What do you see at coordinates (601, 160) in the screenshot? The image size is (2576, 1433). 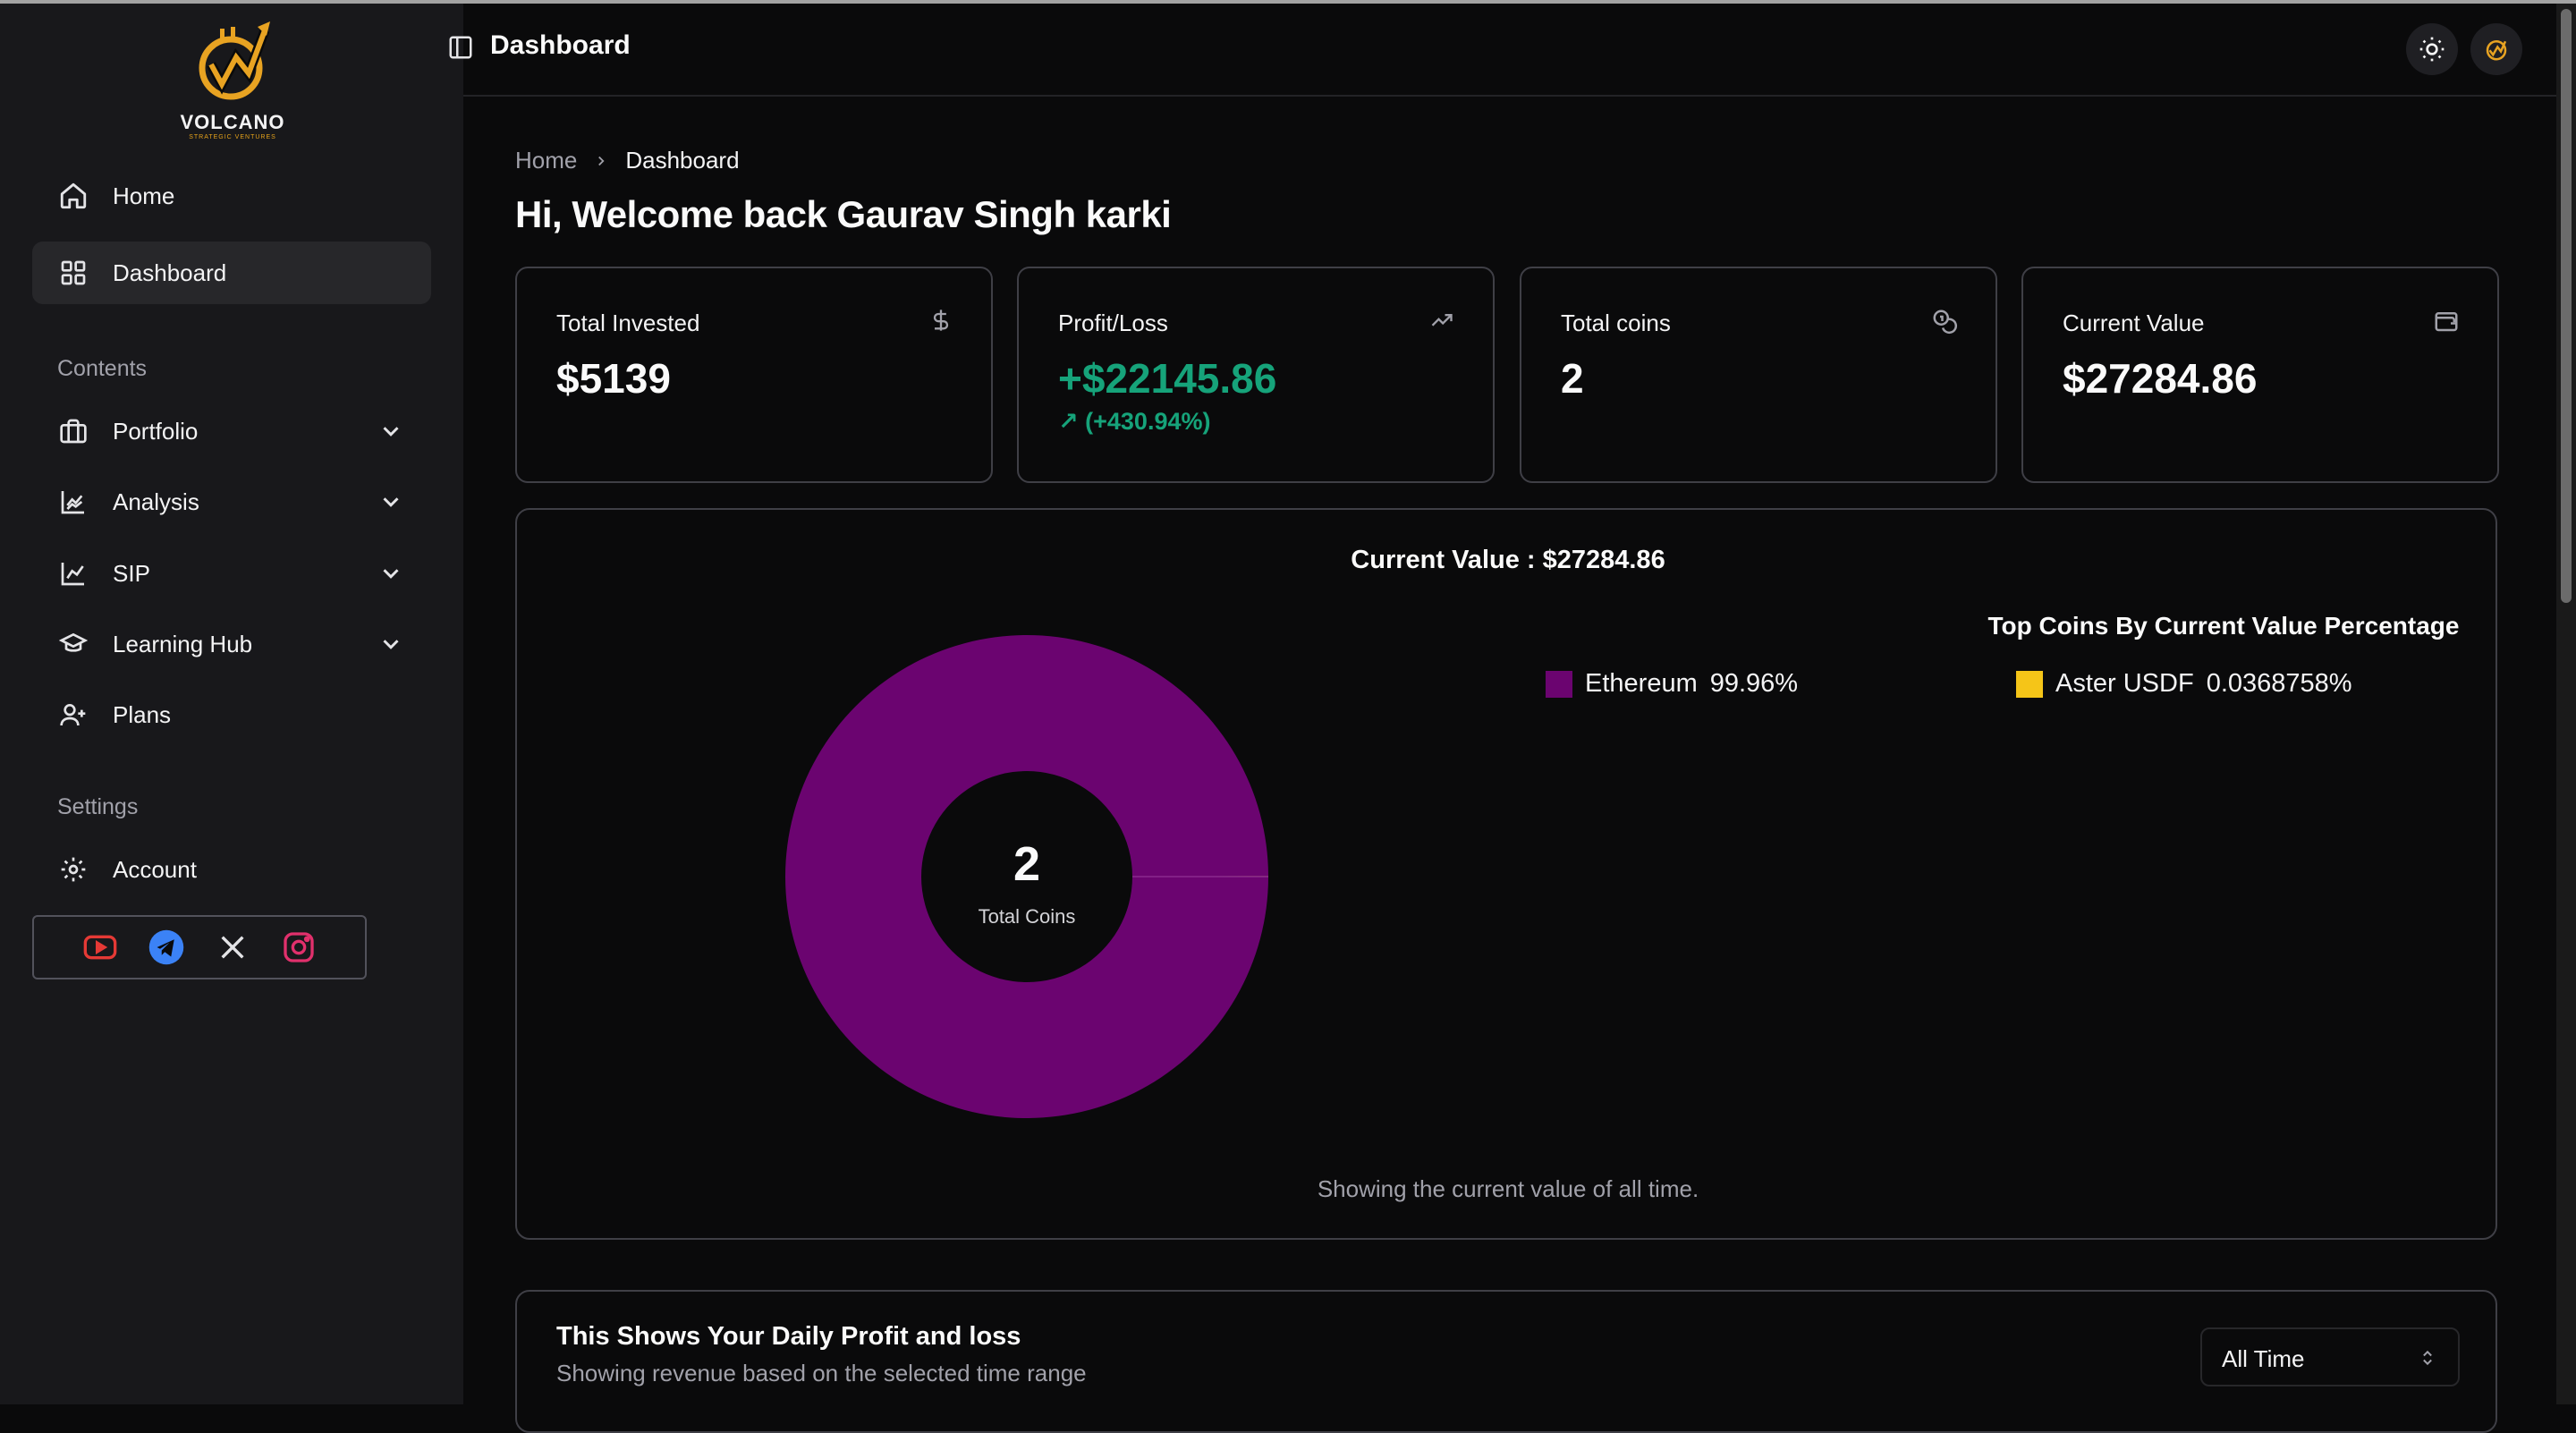 I see `chevron-right-icon` at bounding box center [601, 160].